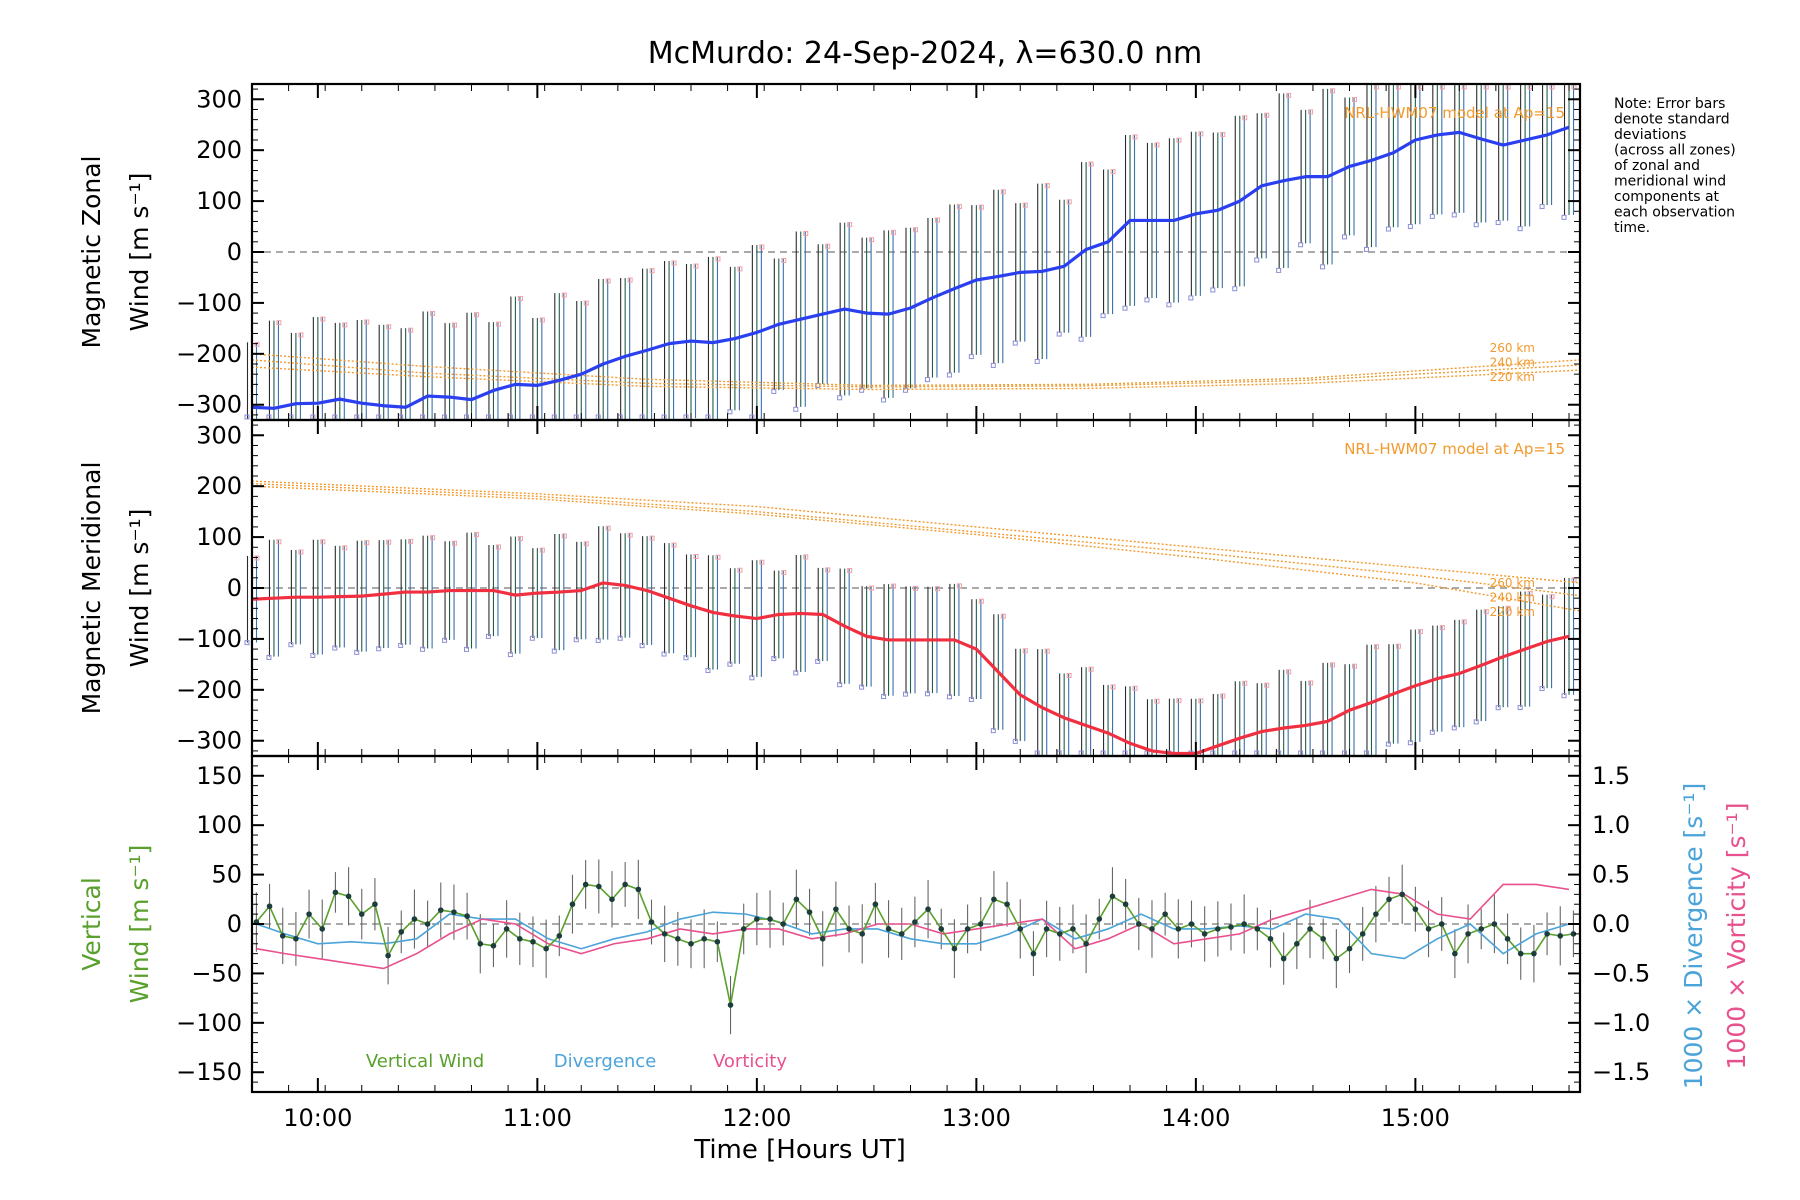 The width and height of the screenshot is (1800, 1200). Describe the element at coordinates (925, 53) in the screenshot. I see `figure-title: McMurdo: 24-Sep-2024, λ=630.0 nm` at that location.